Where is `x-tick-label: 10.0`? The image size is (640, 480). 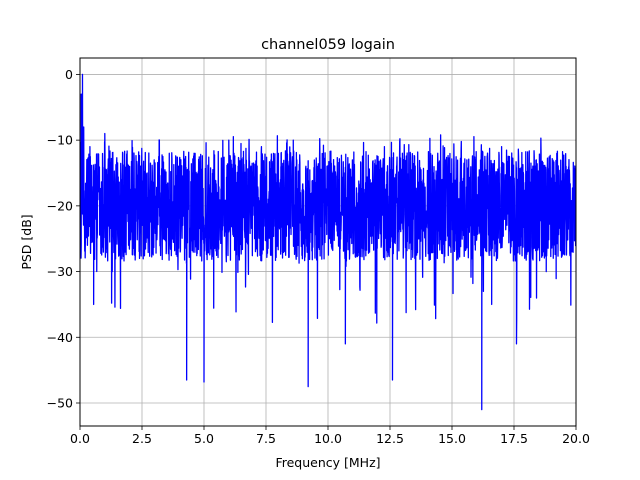
x-tick-label: 10.0 is located at coordinates (328, 438).